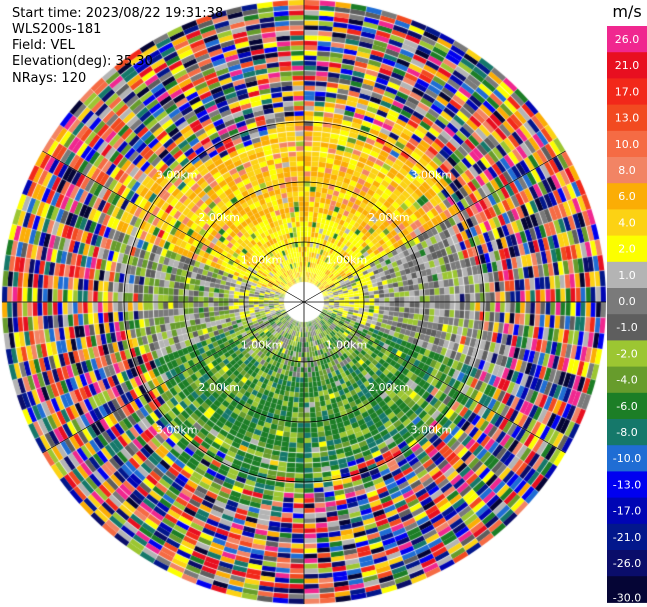  I want to click on colorbar-tick-label: 8.0, so click(627, 170).